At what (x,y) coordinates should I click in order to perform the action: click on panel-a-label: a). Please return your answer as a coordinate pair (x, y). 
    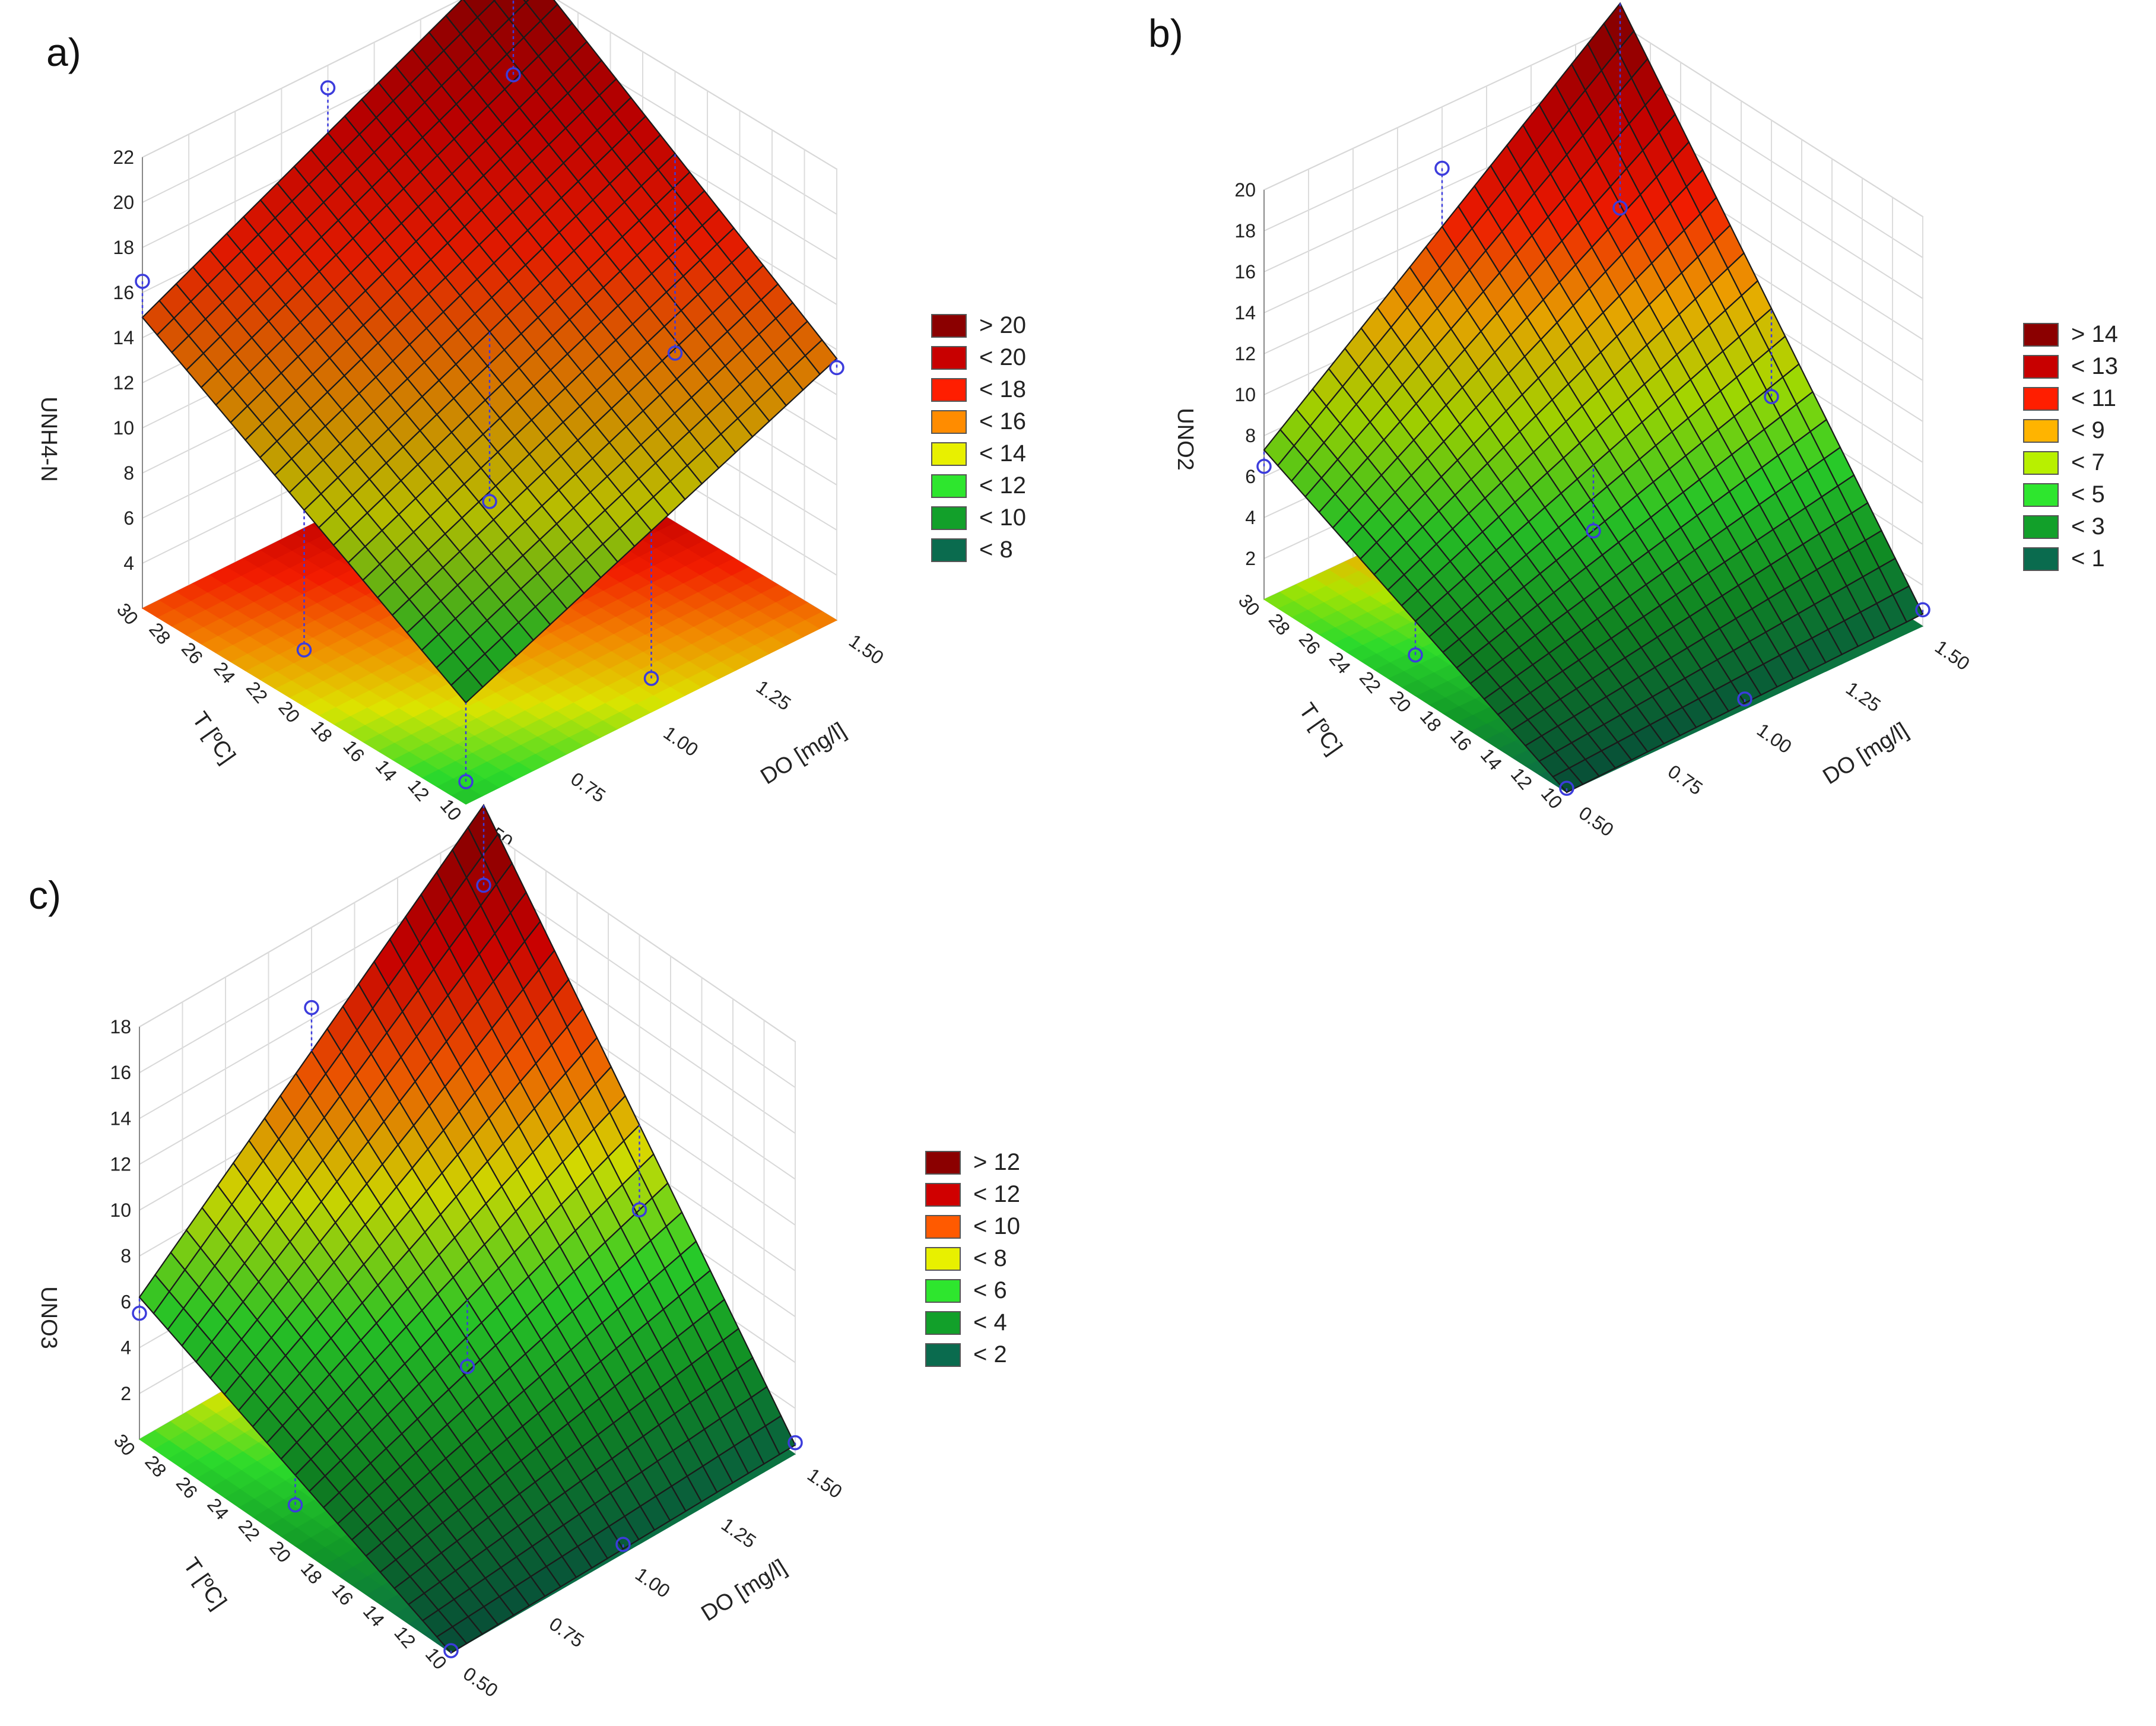
    Looking at the image, I should click on (63, 52).